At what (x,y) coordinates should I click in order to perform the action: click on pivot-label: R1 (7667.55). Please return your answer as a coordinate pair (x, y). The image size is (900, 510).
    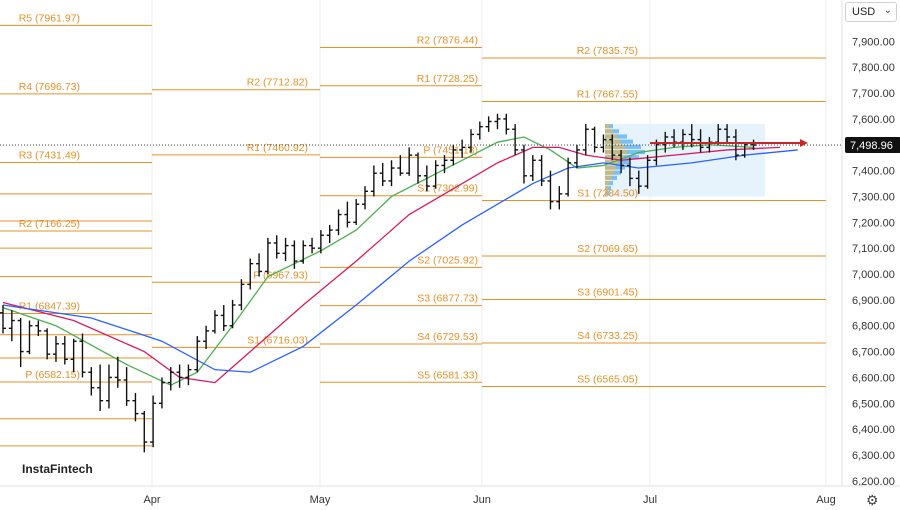
    Looking at the image, I should click on (607, 94).